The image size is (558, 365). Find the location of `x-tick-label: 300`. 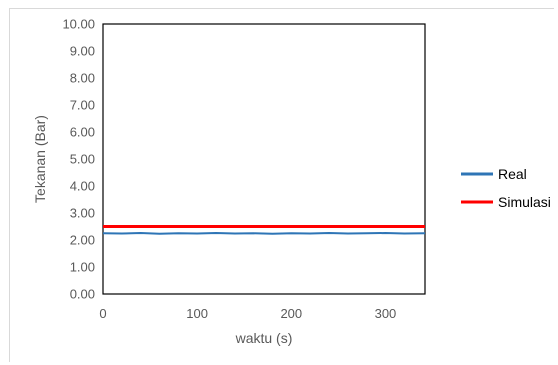

x-tick-label: 300 is located at coordinates (386, 313).